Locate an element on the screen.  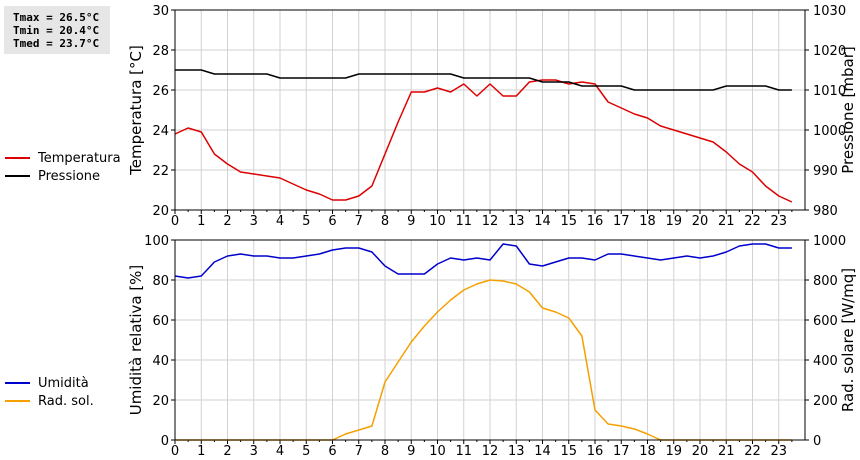
y2-axis-label: Rad. solare [W/mq] is located at coordinates (848, 340).